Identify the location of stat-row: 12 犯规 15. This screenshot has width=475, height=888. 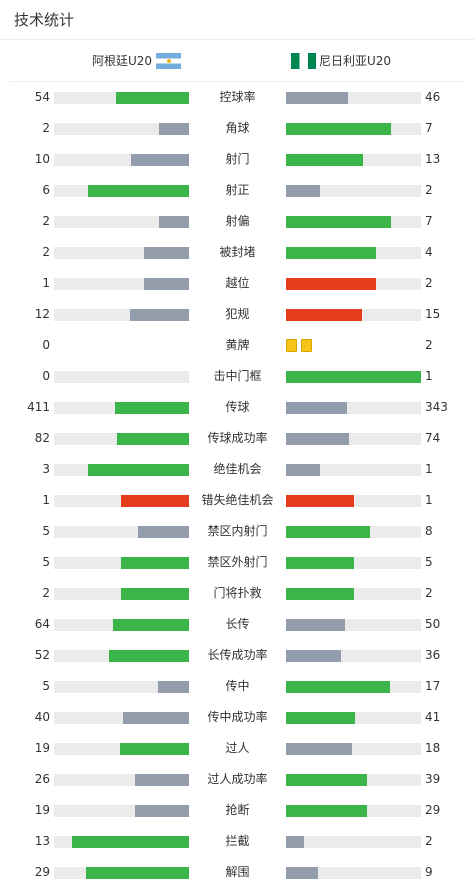
(237, 314).